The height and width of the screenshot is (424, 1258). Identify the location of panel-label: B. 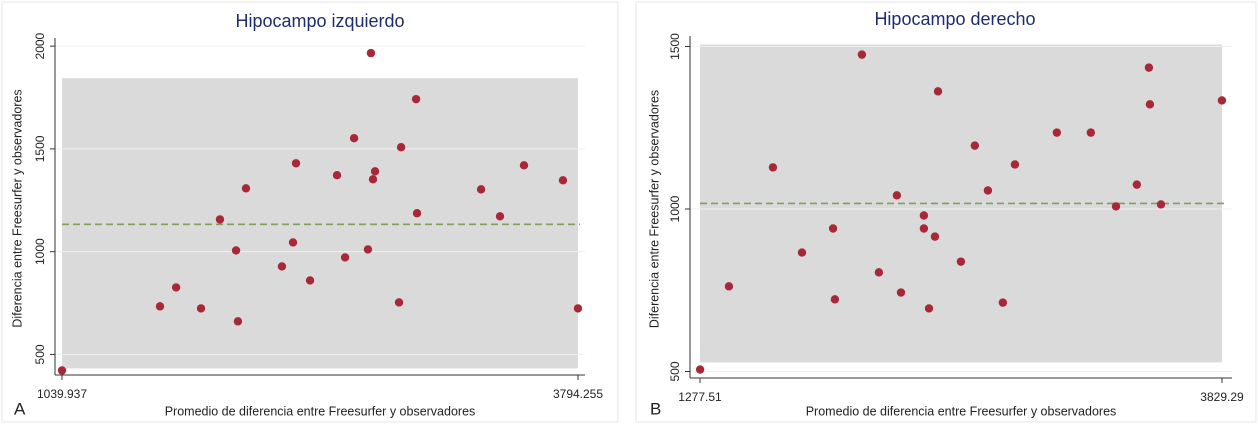
(655, 408).